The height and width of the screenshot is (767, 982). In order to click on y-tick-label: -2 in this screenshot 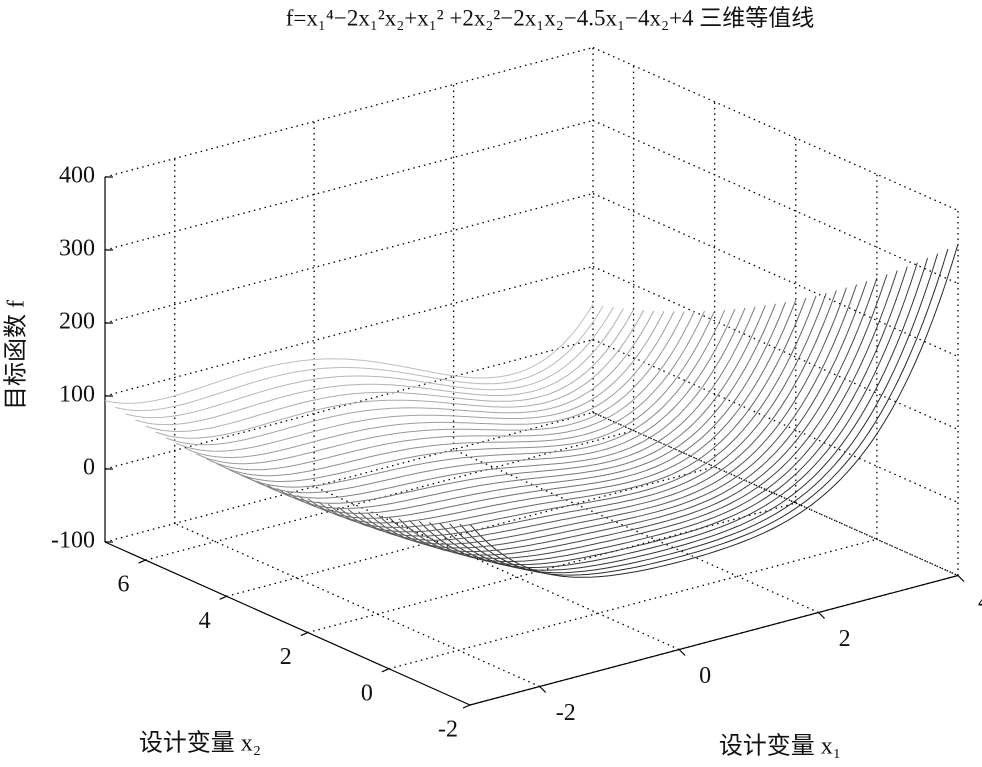, I will do `click(448, 730)`.